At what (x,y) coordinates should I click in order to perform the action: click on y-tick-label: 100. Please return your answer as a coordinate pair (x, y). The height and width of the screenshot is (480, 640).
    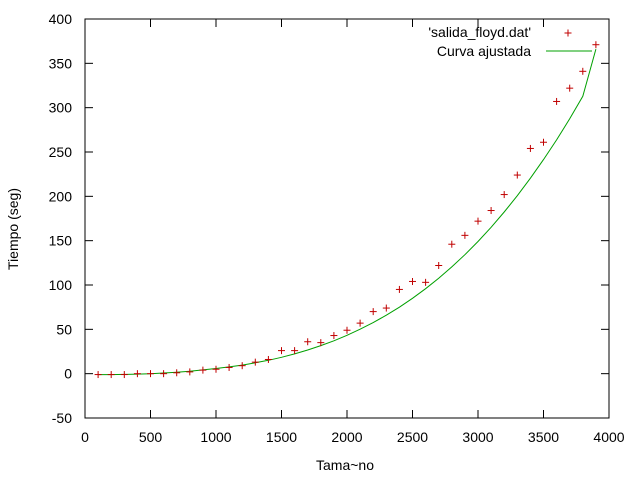
    Looking at the image, I should click on (61, 285).